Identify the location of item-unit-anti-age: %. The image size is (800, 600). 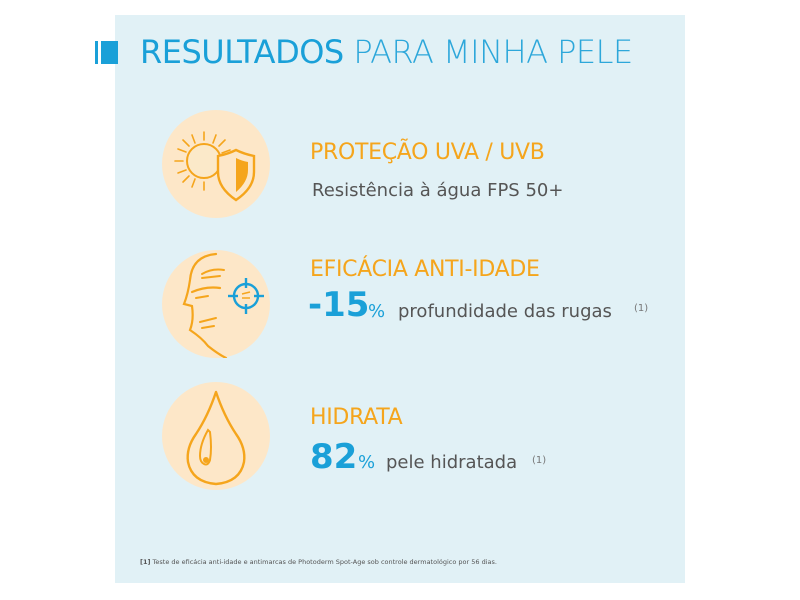
(377, 311).